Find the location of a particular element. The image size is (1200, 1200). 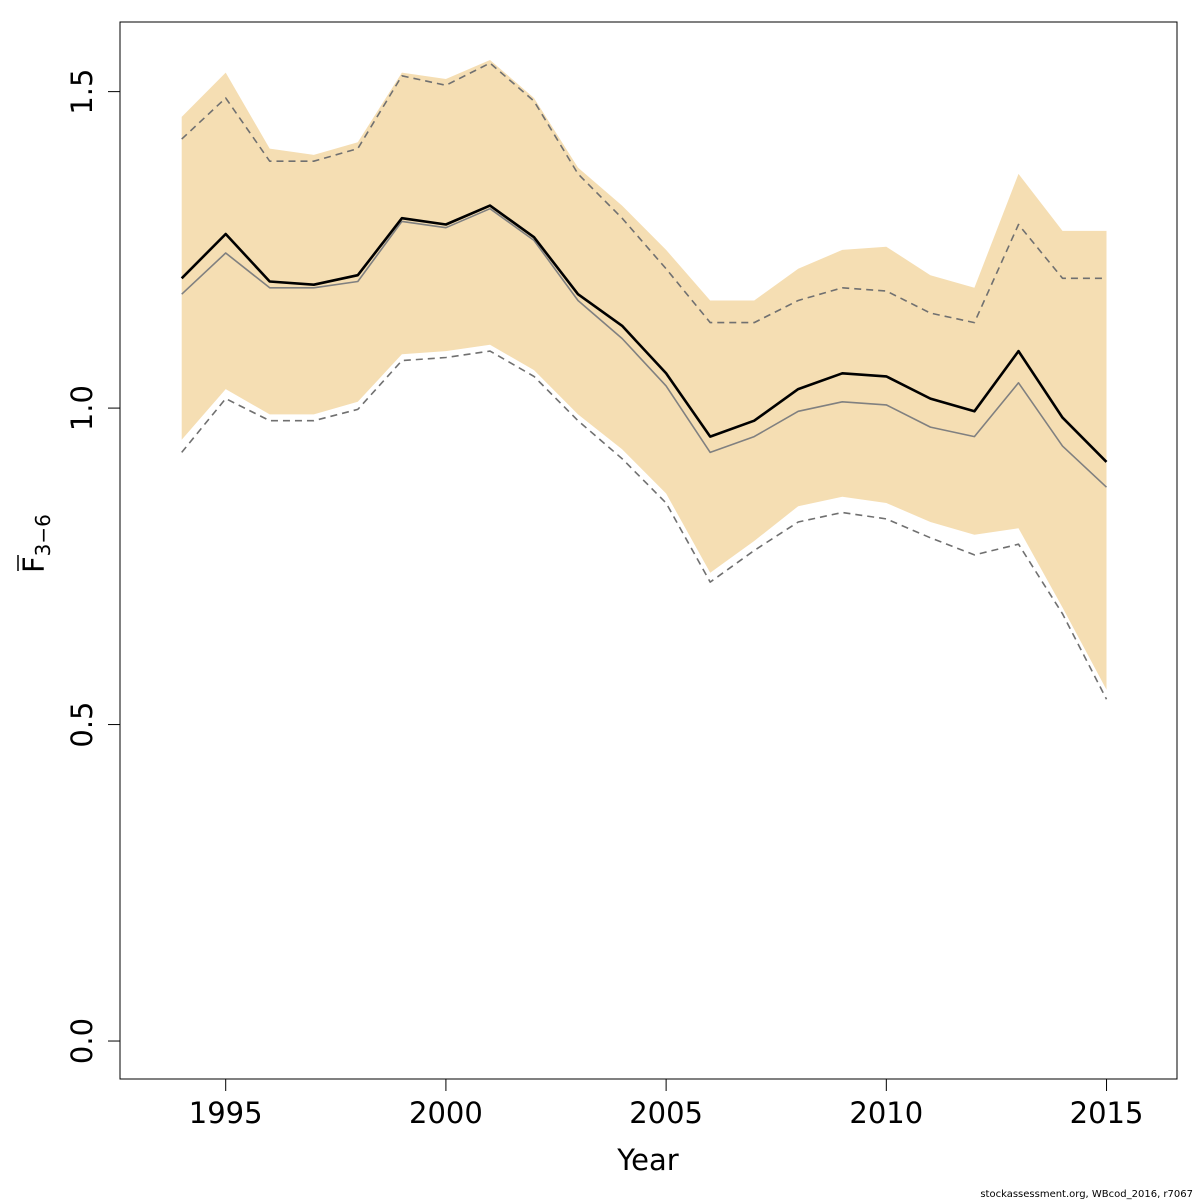

y-tick-label-0-5: 0.5 is located at coordinates (82, 724).